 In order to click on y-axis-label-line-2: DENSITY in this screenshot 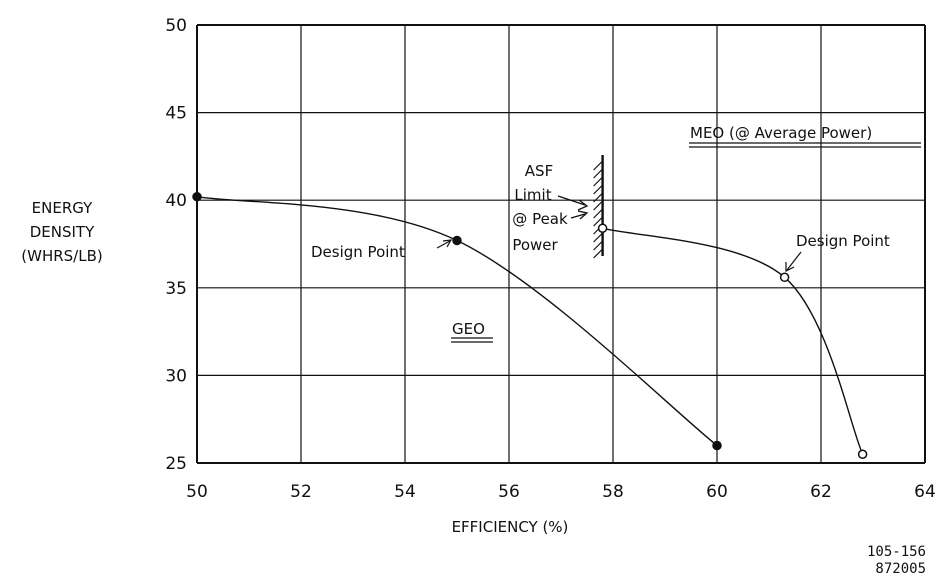, I will do `click(62, 232)`.